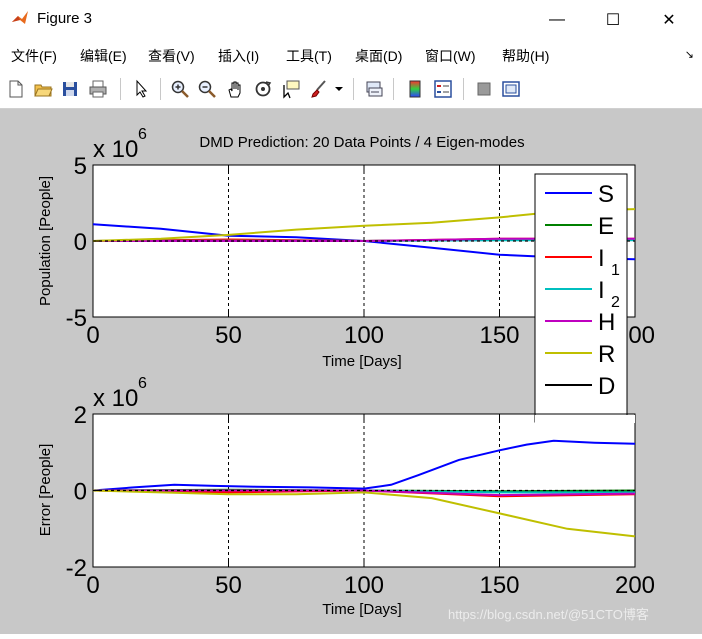 The height and width of the screenshot is (639, 702). Describe the element at coordinates (415, 89) in the screenshot. I see `insert-colorbar-icon` at that location.